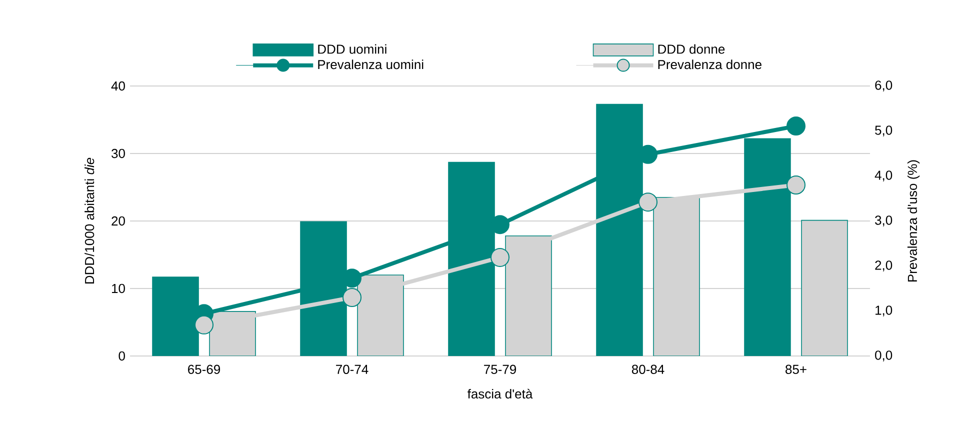 This screenshot has width=964, height=435. I want to click on x-axis-title: fascia d'età, so click(500, 393).